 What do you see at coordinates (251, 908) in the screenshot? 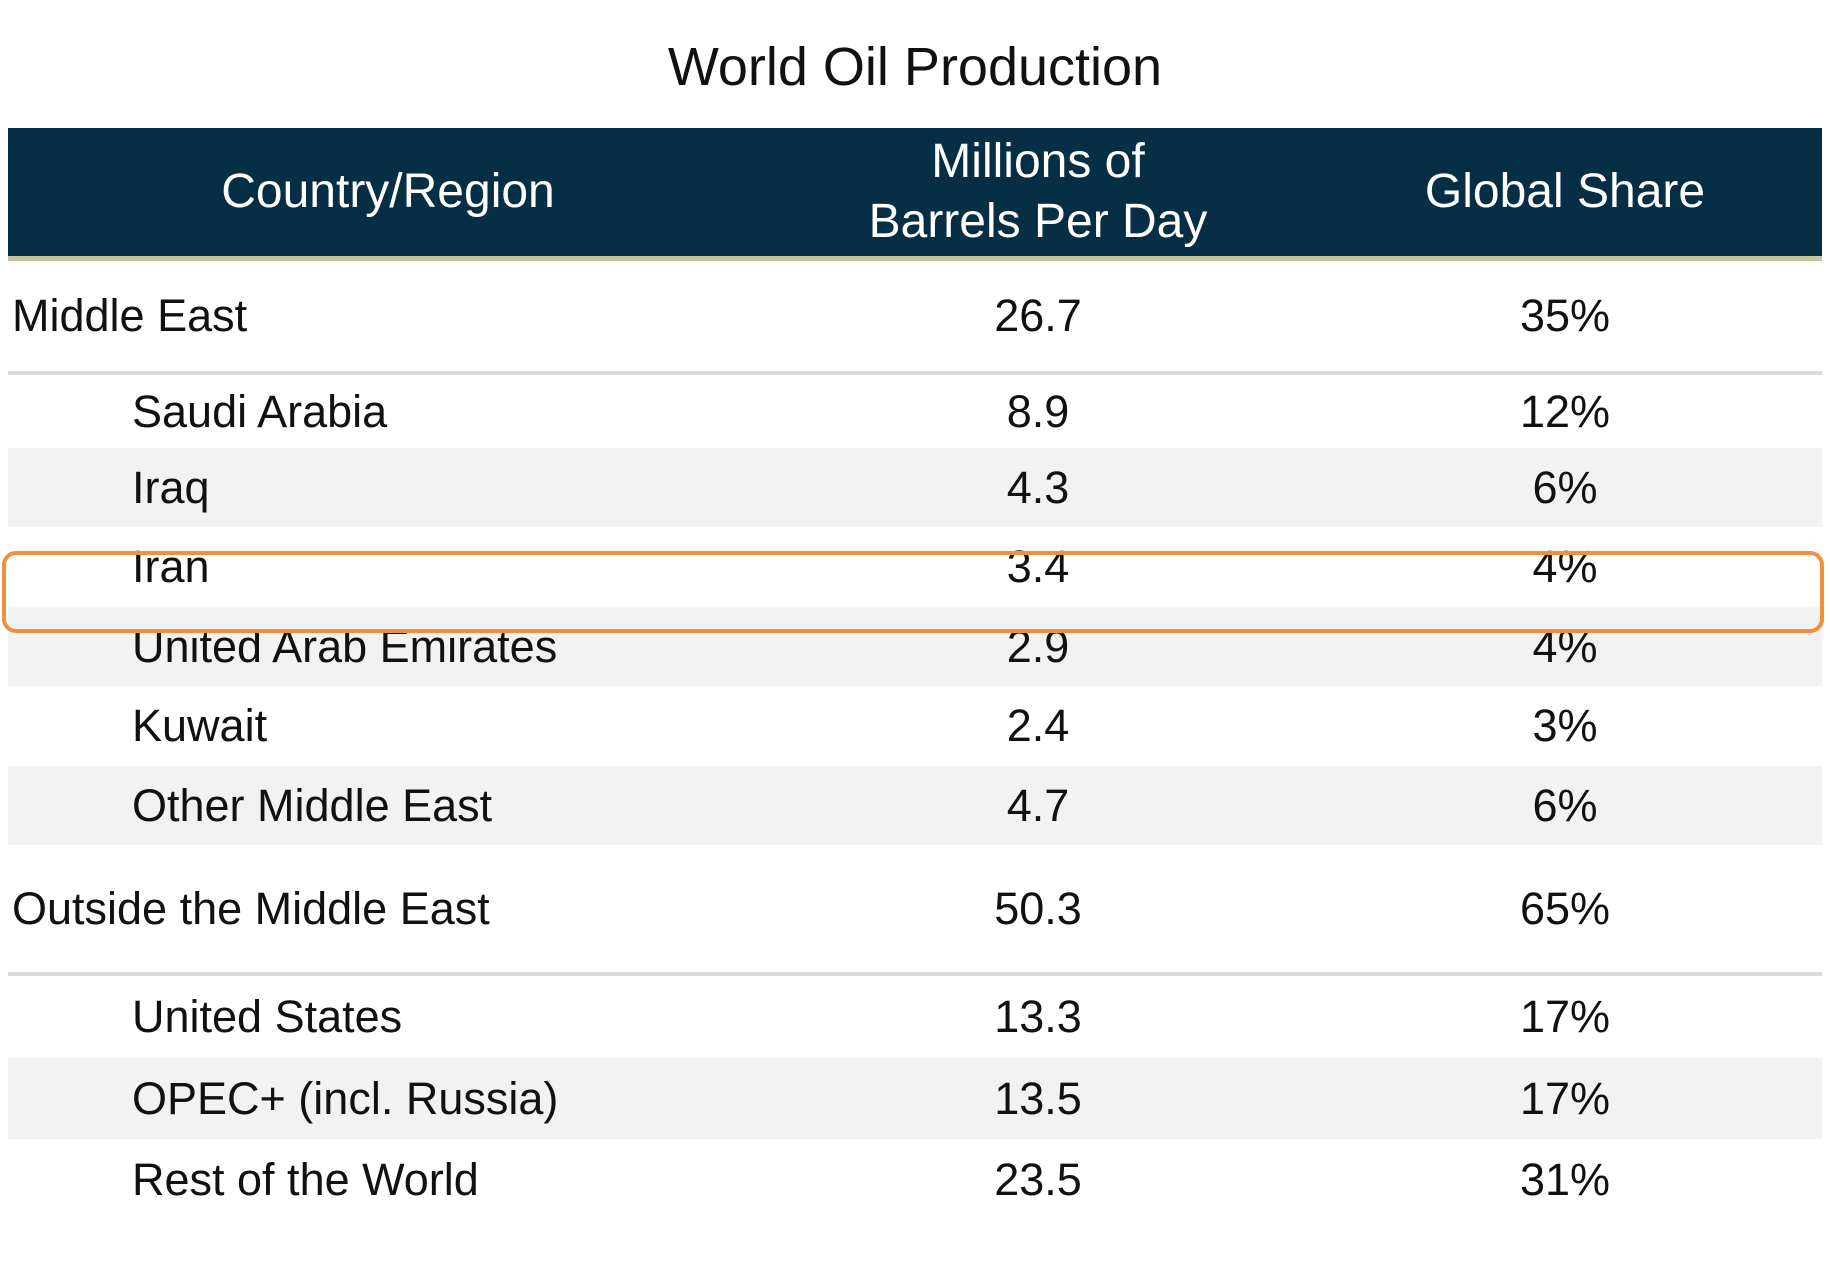
I see `cell-country: Outside the Middle East` at bounding box center [251, 908].